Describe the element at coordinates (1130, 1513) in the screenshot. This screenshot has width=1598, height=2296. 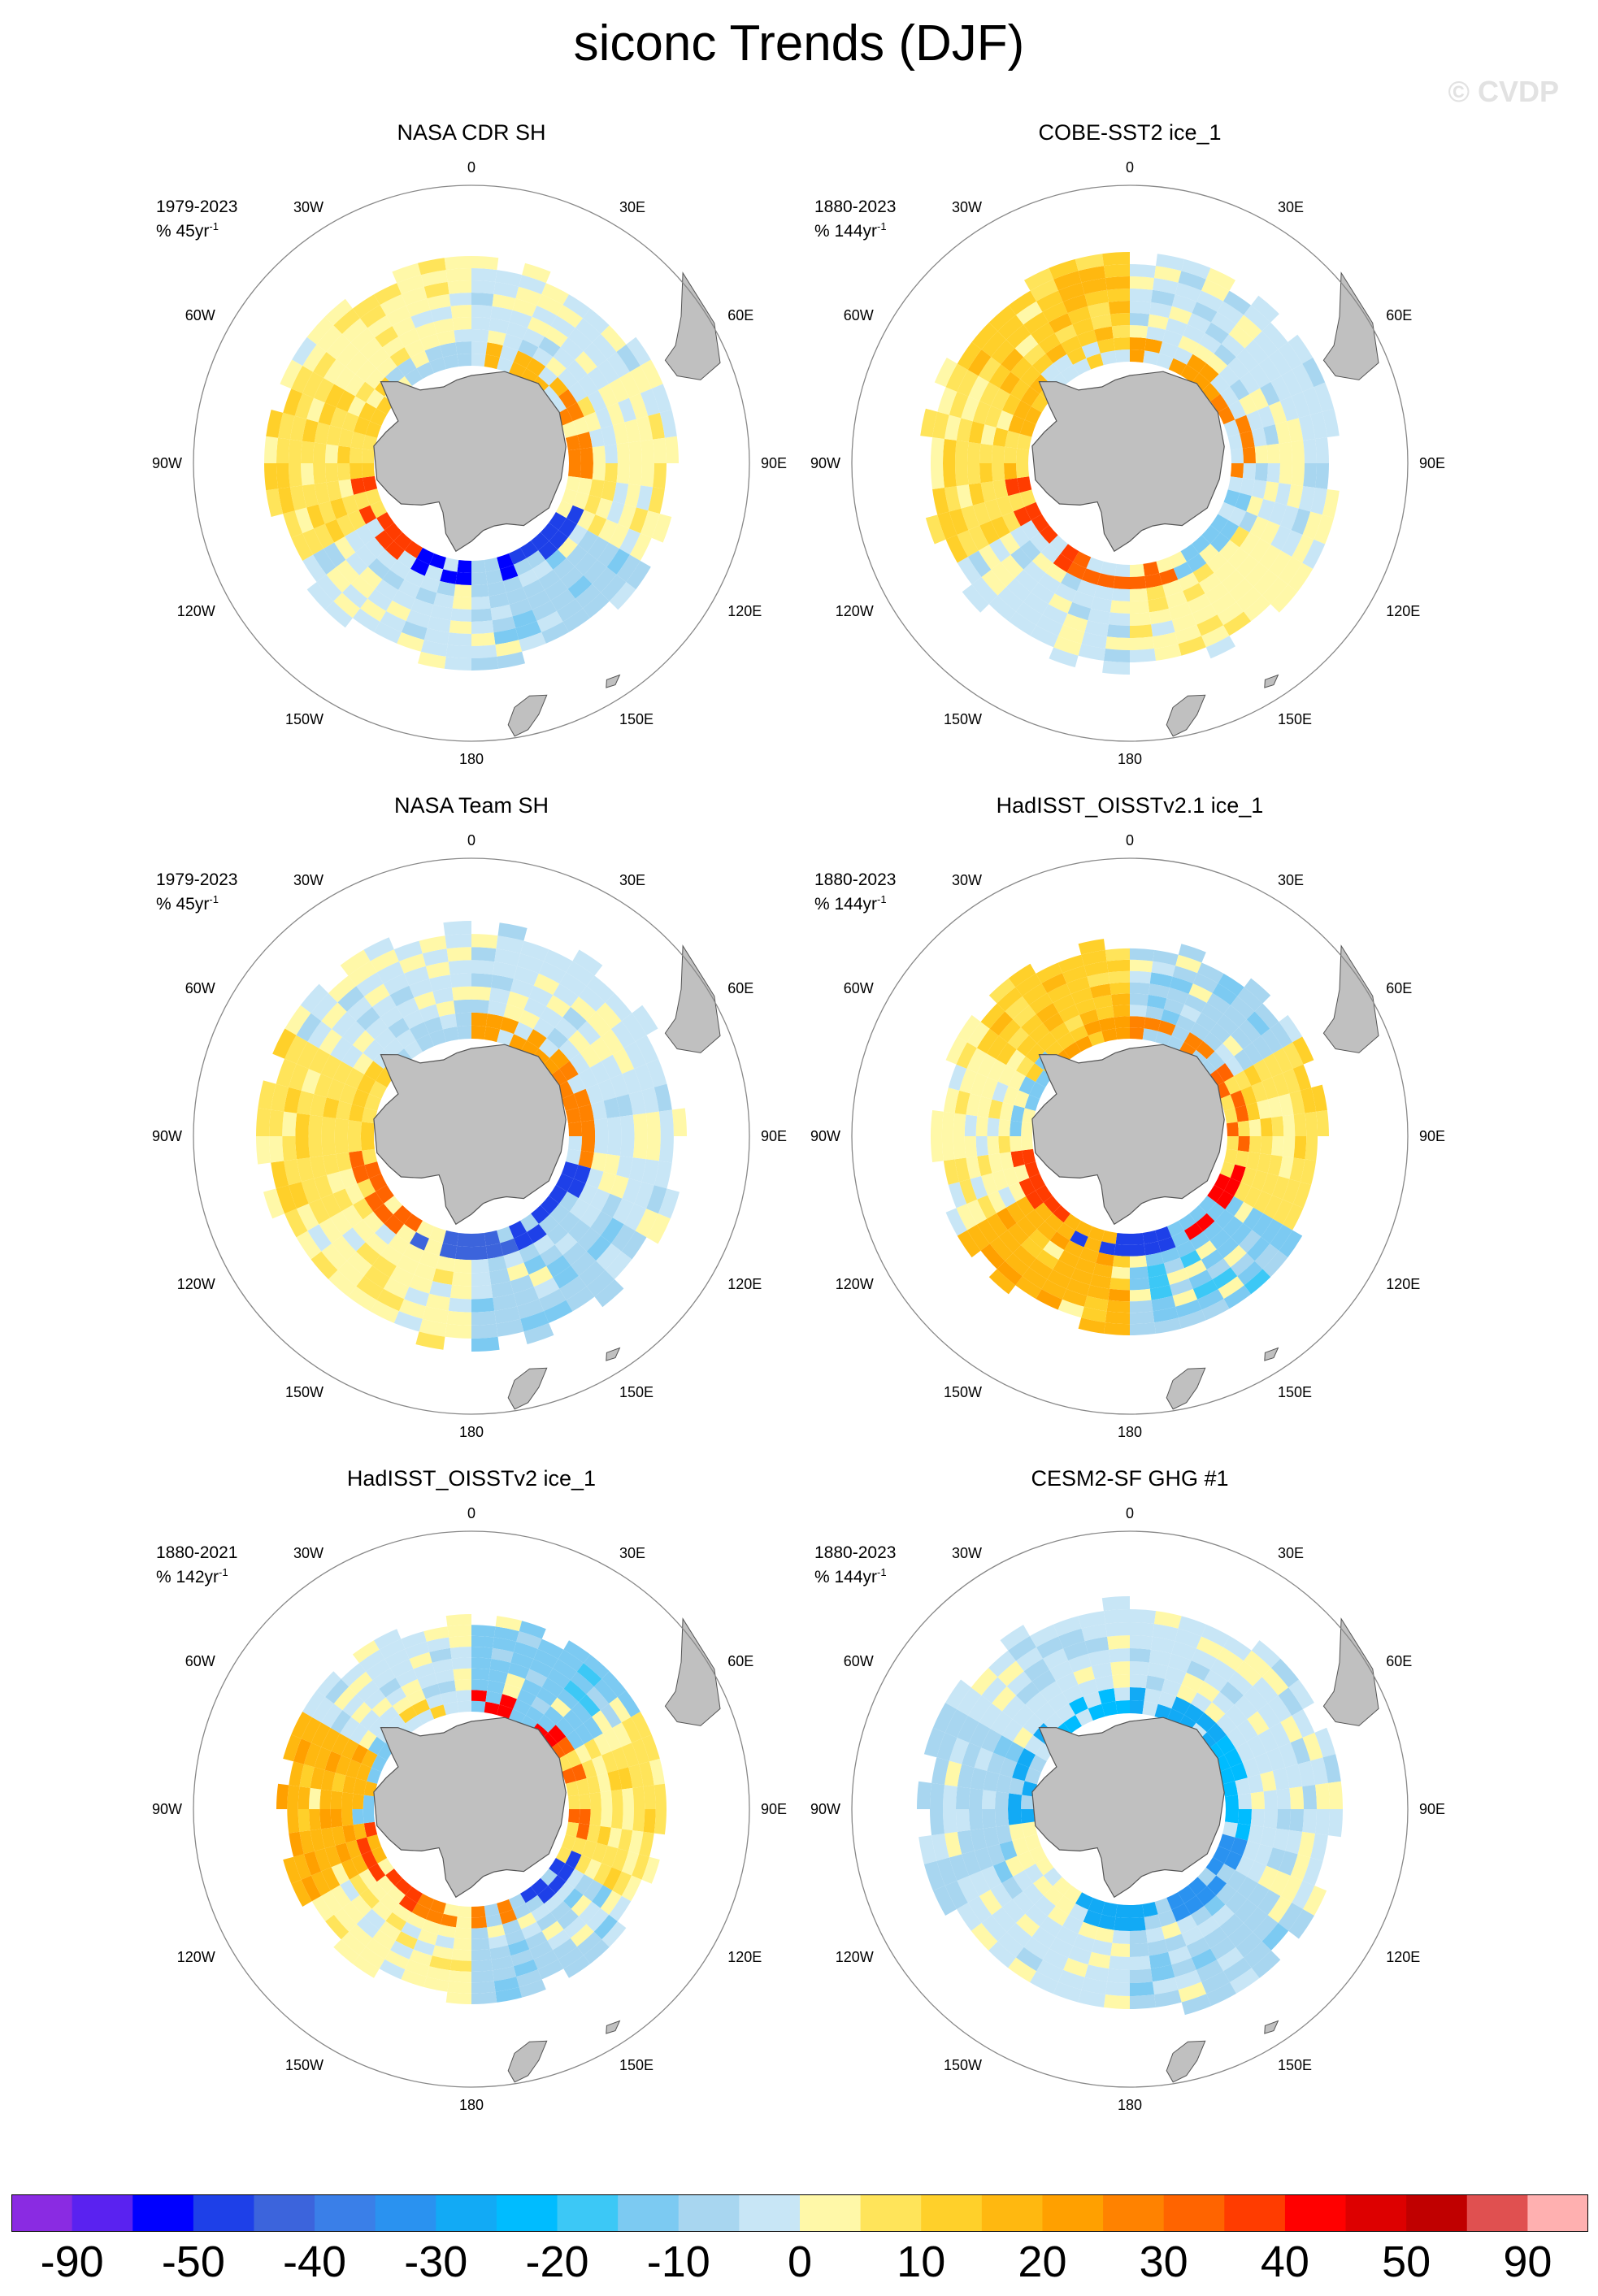
I see `longitude-label: 0` at that location.